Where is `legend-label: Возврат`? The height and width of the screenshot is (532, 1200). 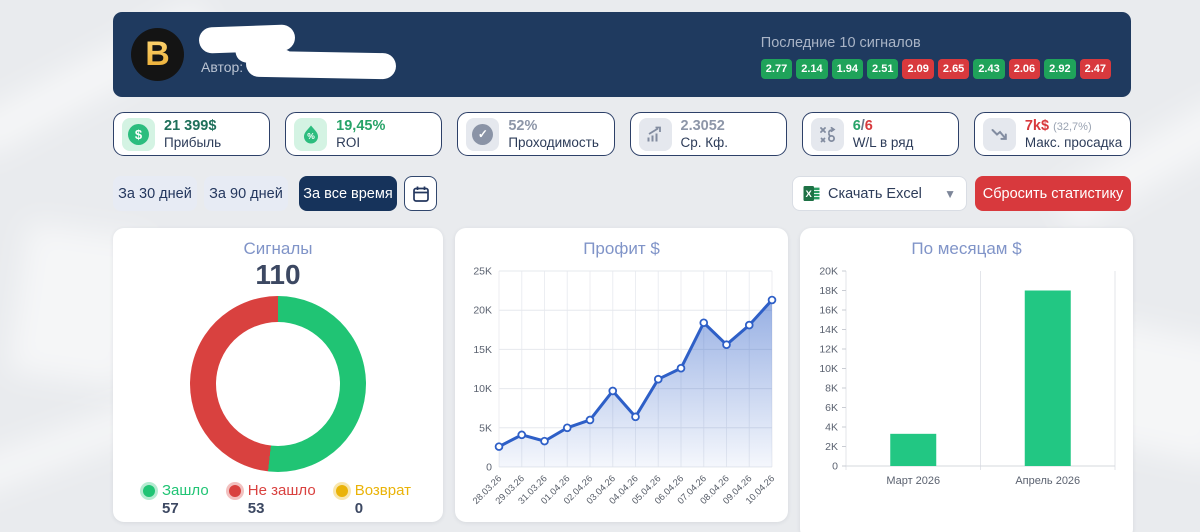
legend-label: Возврат is located at coordinates (382, 491).